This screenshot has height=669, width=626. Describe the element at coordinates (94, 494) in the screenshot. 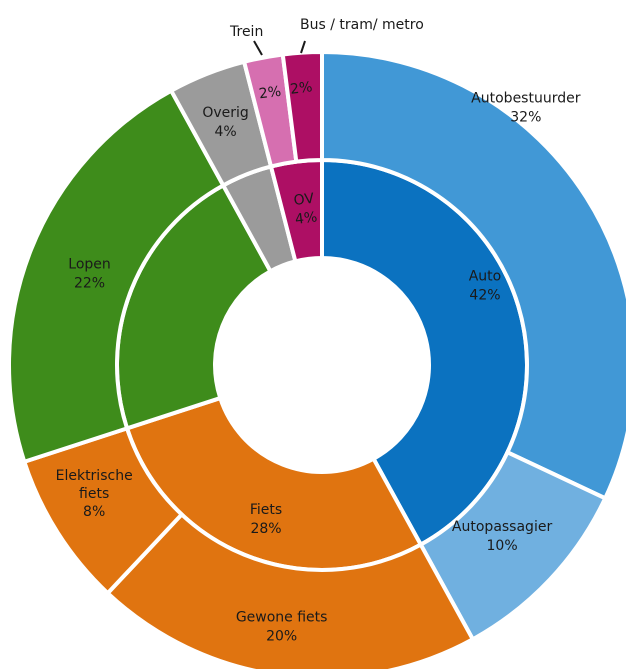

I see `outer-label-elektrische-fiets: Elektrische fiets 8%` at that location.